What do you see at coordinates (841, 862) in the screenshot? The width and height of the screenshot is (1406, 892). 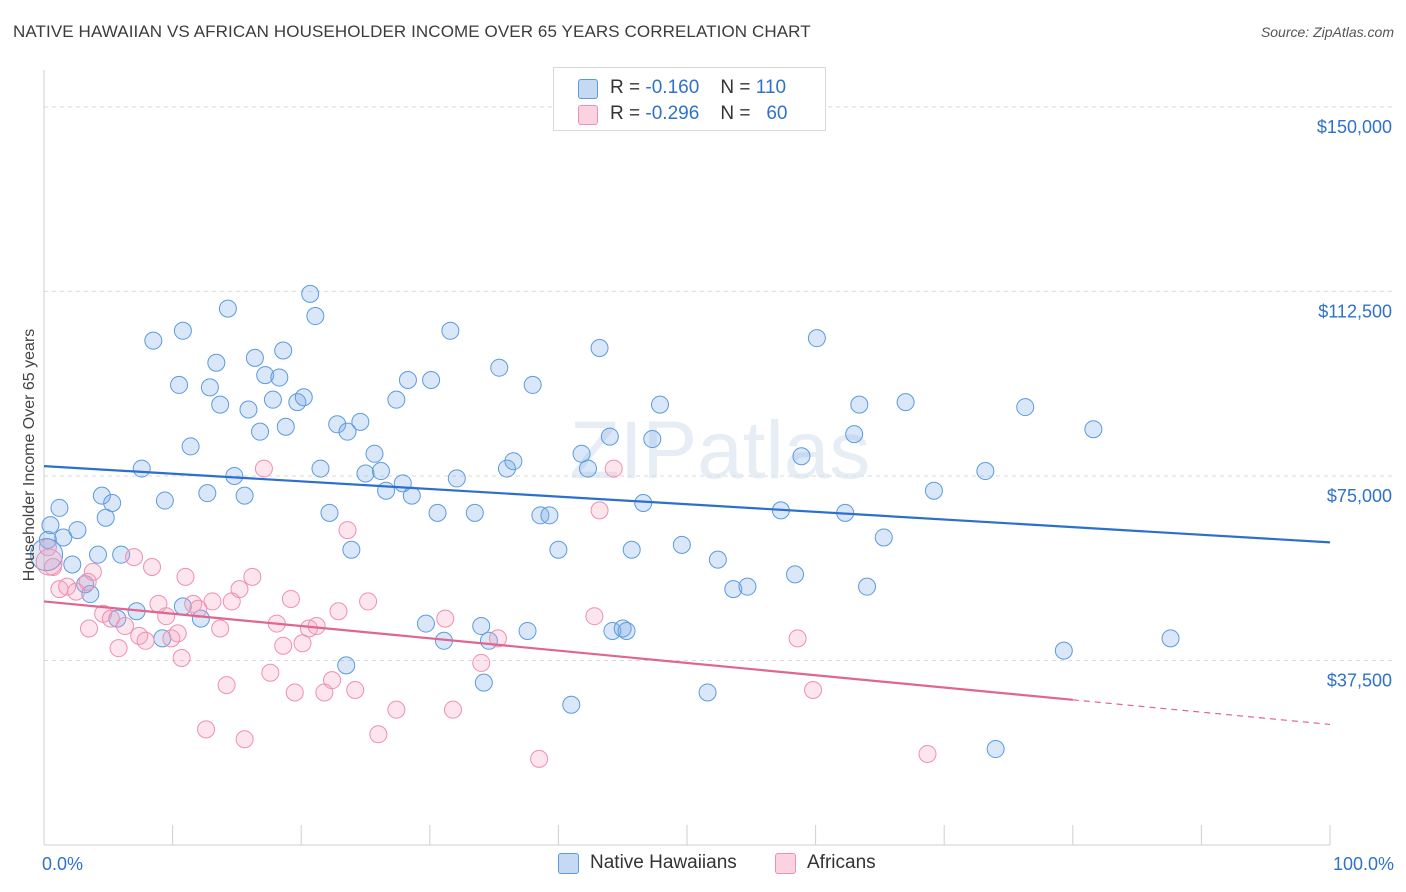 I see `bottom-legend-label: Africans` at bounding box center [841, 862].